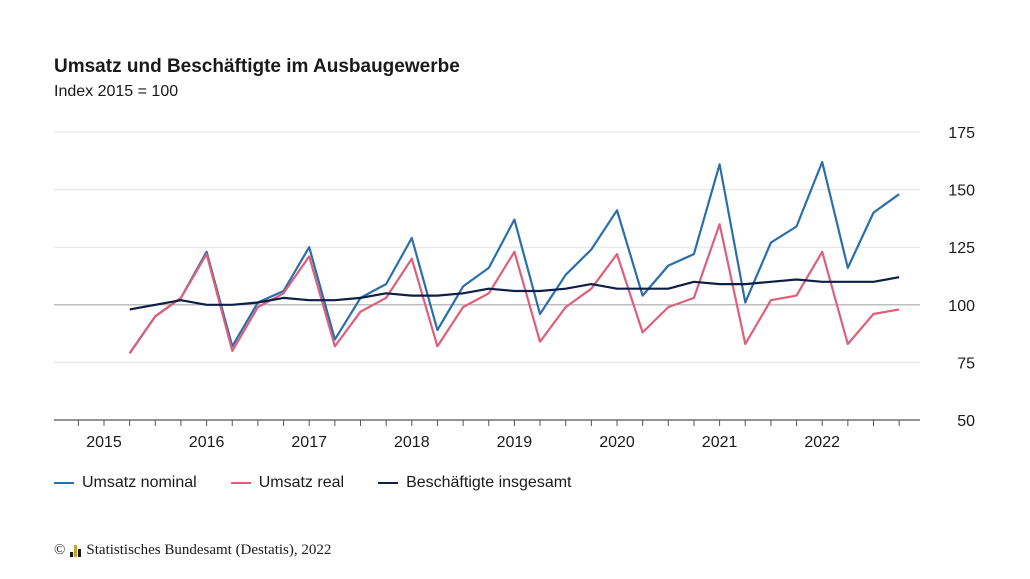  I want to click on x-axis: 2015 2016 2017 2018 2019 2020 2021 2022, so click(487, 435).